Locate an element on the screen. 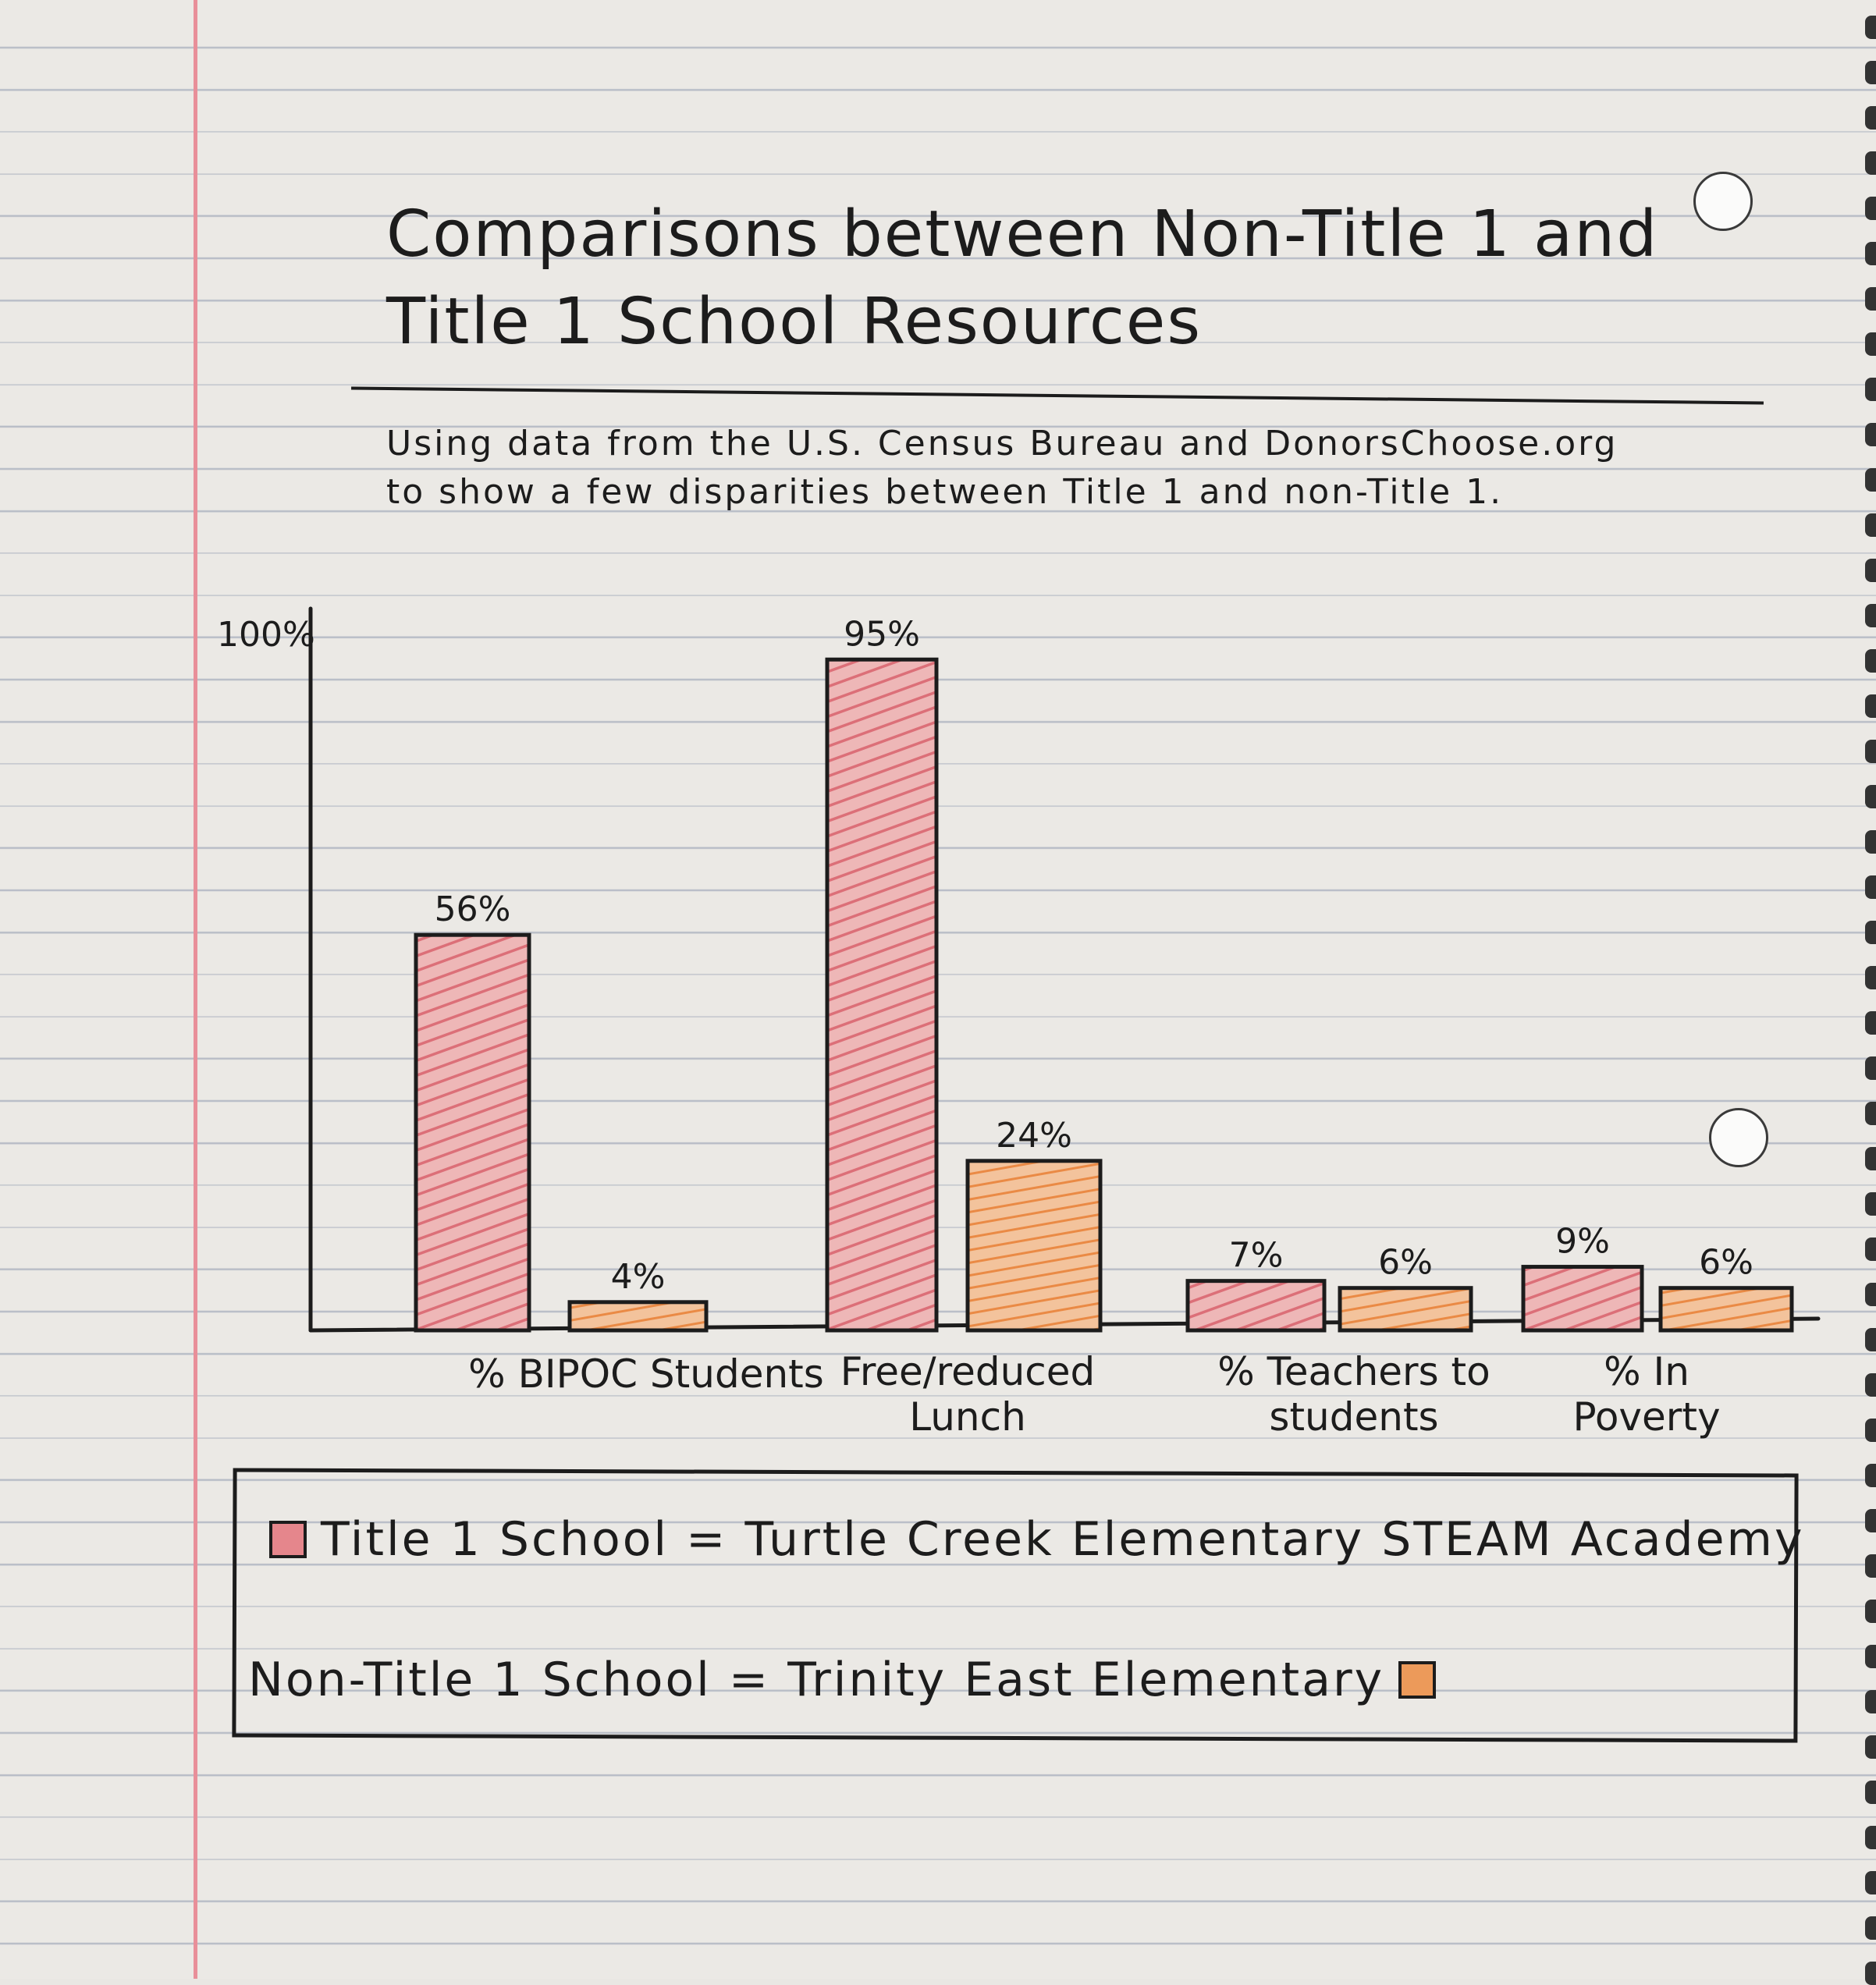 The width and height of the screenshot is (1876, 1985). data-label-nontitle1-1: 24% is located at coordinates (1034, 1136).